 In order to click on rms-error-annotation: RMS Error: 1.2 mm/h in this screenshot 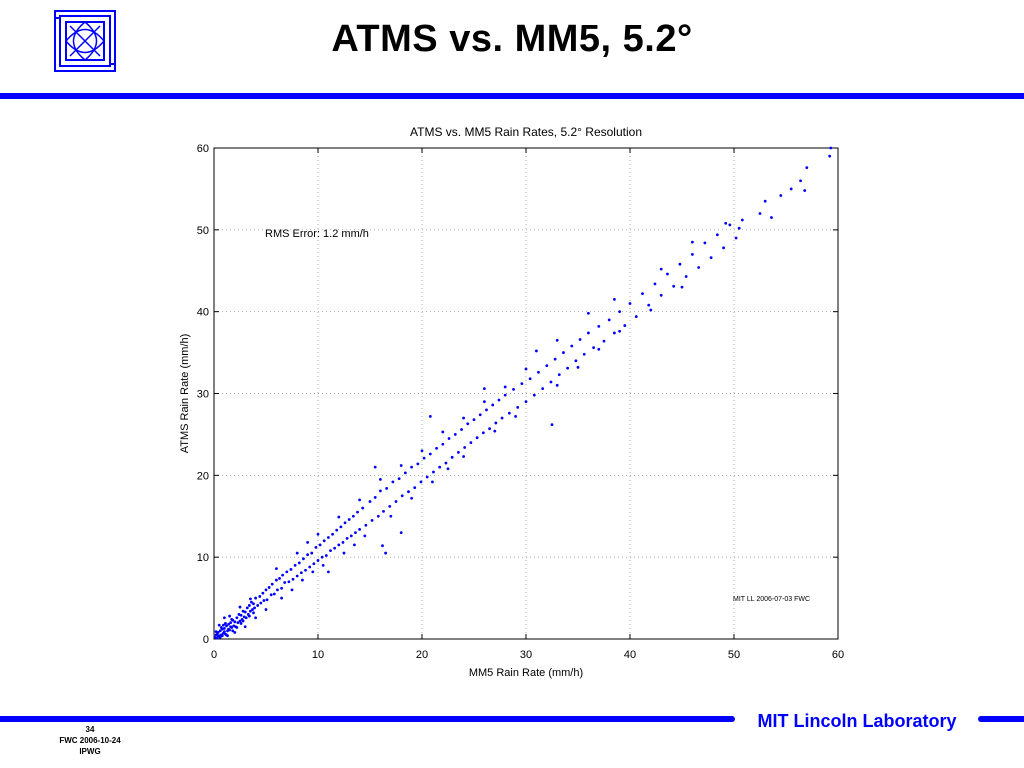, I will do `click(317, 234)`.